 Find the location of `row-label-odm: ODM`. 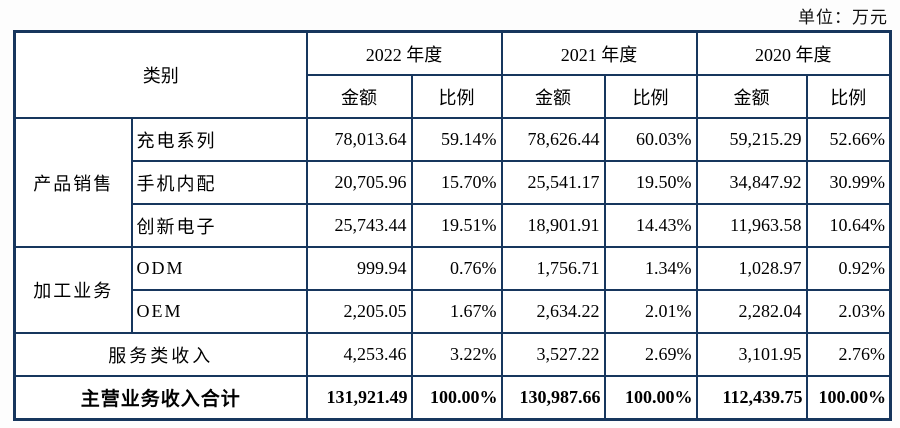

row-label-odm: ODM is located at coordinates (219, 268).